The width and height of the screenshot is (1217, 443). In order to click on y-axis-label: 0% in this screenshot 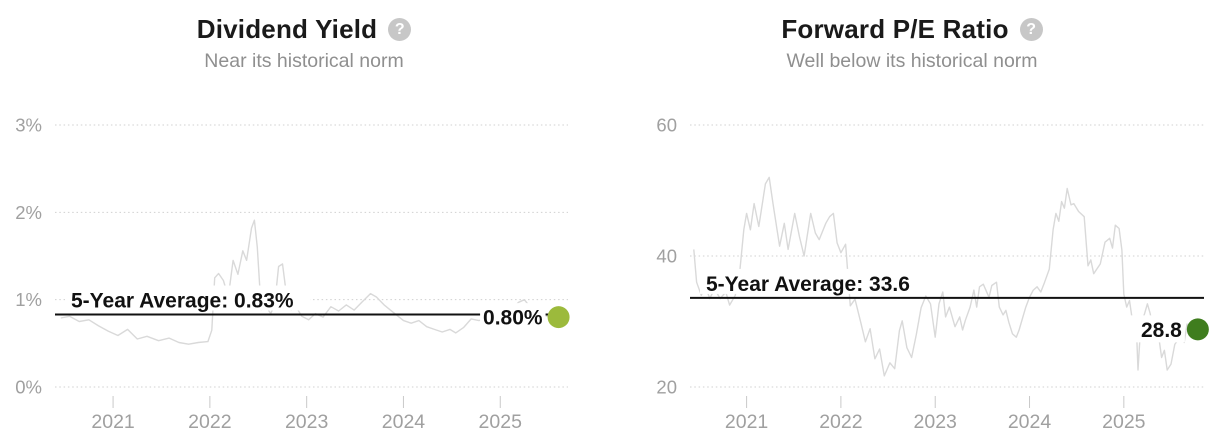, I will do `click(28, 387)`.